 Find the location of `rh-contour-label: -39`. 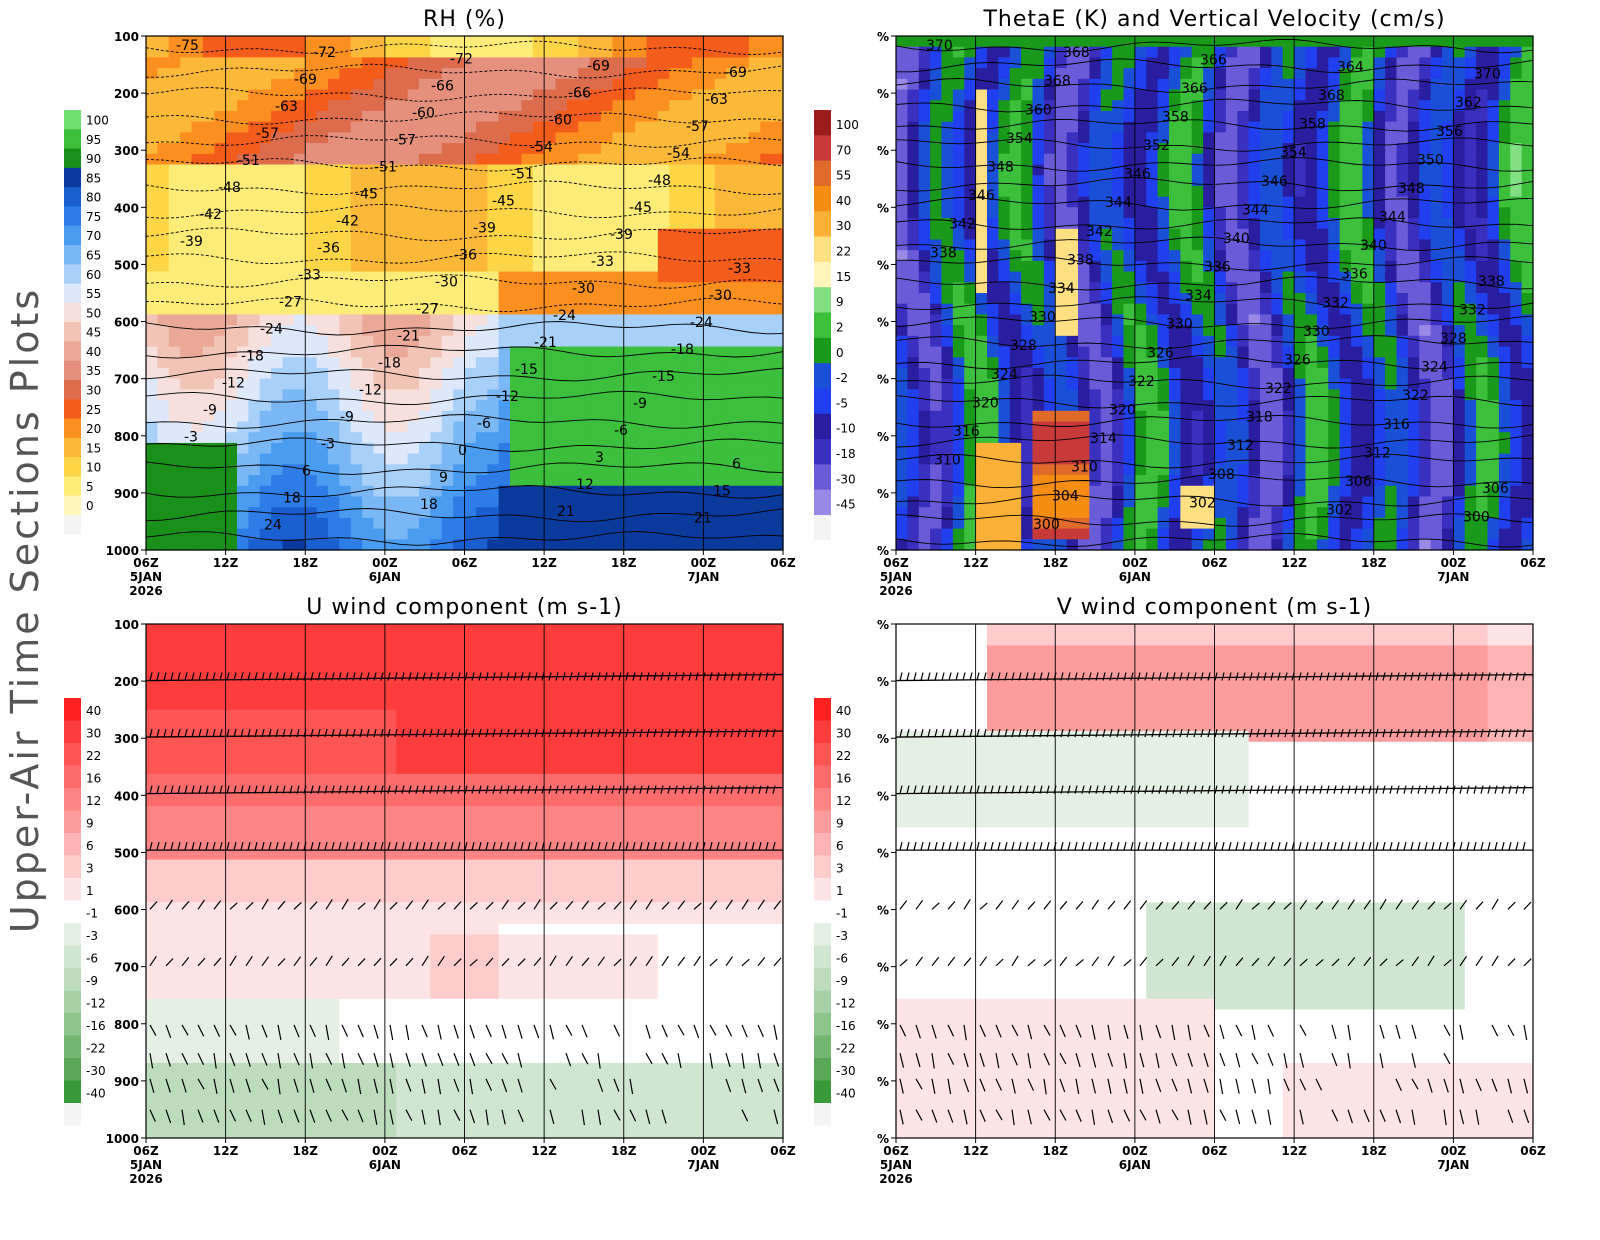

rh-contour-label: -39 is located at coordinates (621, 235).